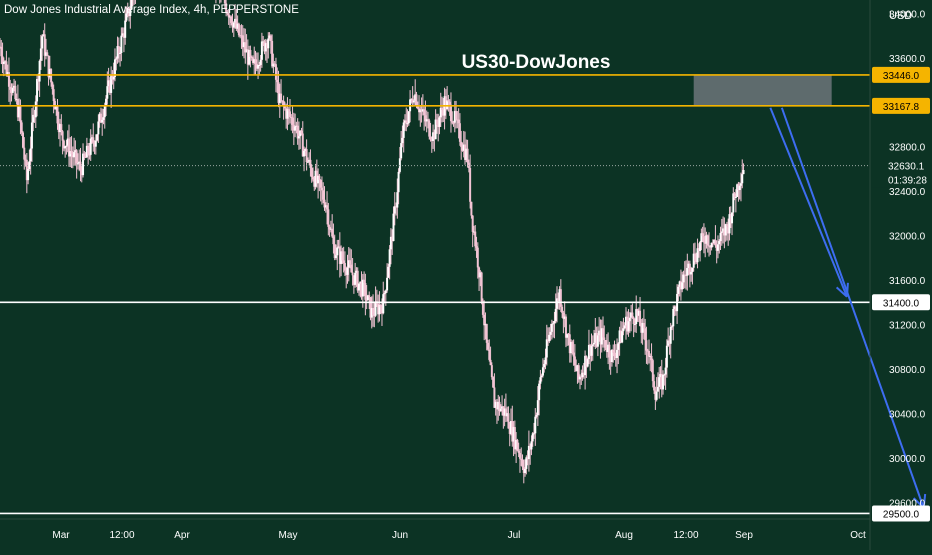 This screenshot has height=555, width=932. I want to click on price-tick-label: 31200.0, so click(907, 326).